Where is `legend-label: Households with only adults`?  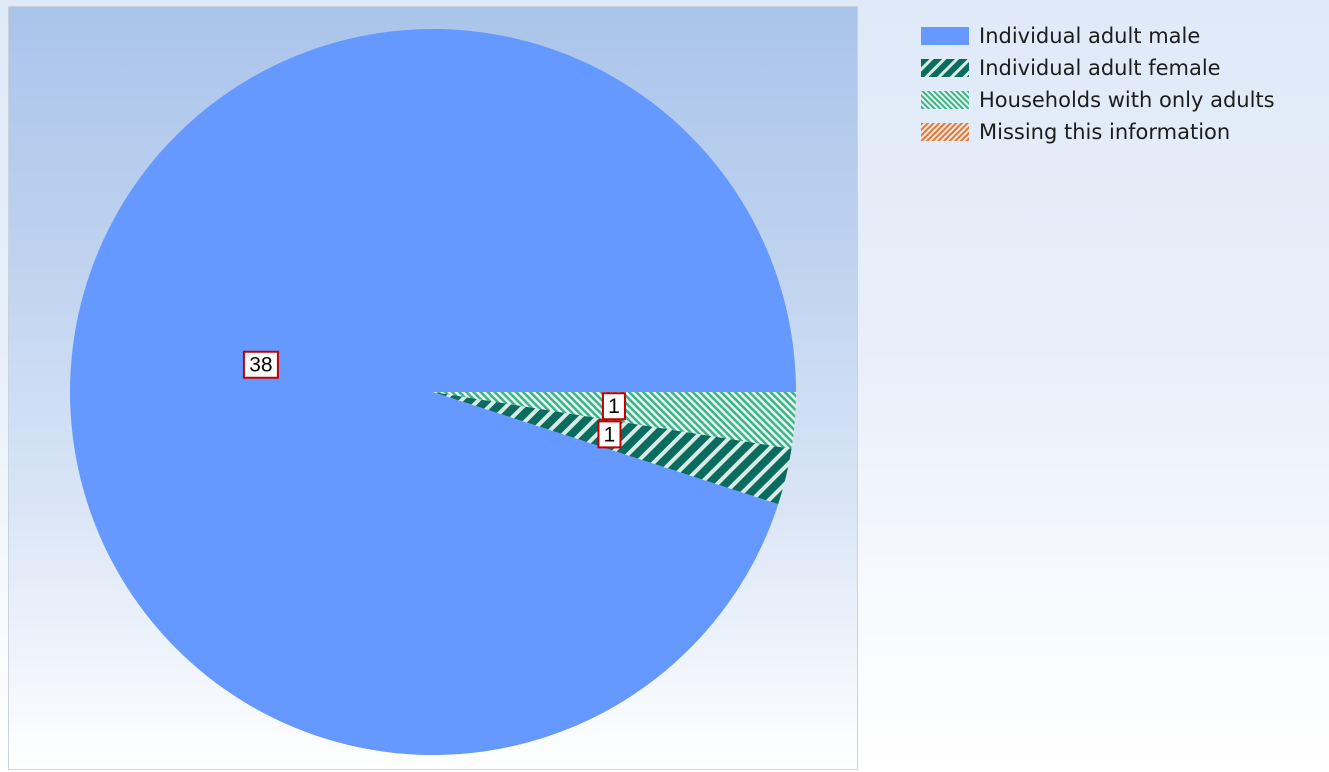 legend-label: Households with only adults is located at coordinates (1127, 100).